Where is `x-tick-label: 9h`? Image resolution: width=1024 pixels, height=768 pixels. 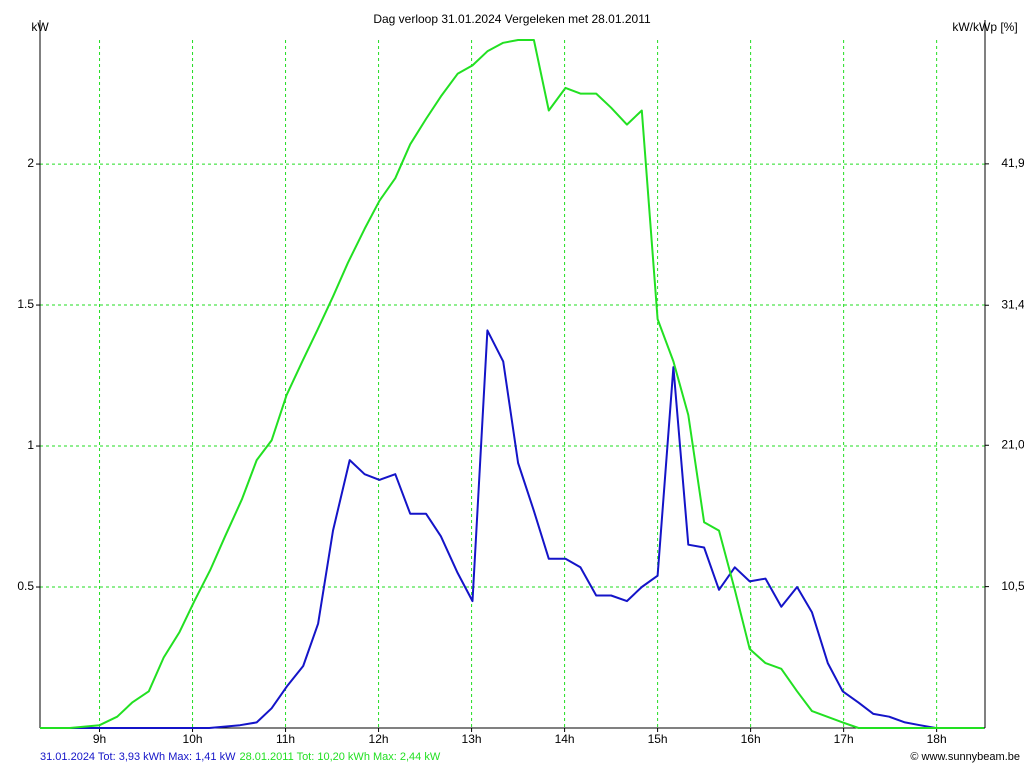
x-tick-label: 9h is located at coordinates (99, 739).